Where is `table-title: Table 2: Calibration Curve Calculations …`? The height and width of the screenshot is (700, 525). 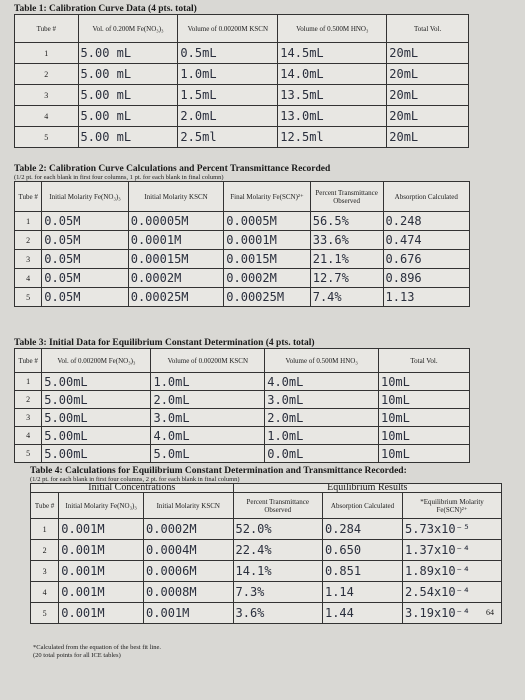 table-title: Table 2: Calibration Curve Calculations … is located at coordinates (172, 169).